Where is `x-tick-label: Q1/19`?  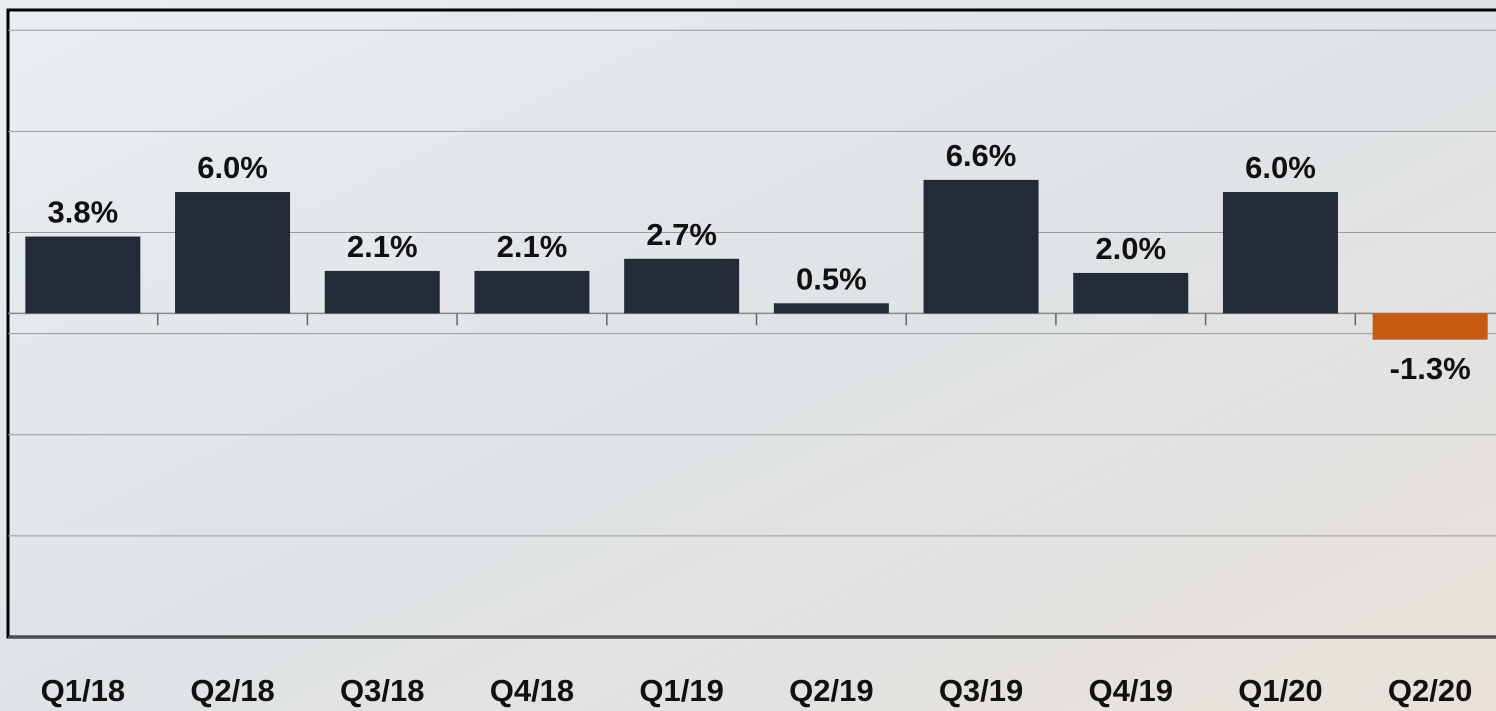
x-tick-label: Q1/19 is located at coordinates (681, 690).